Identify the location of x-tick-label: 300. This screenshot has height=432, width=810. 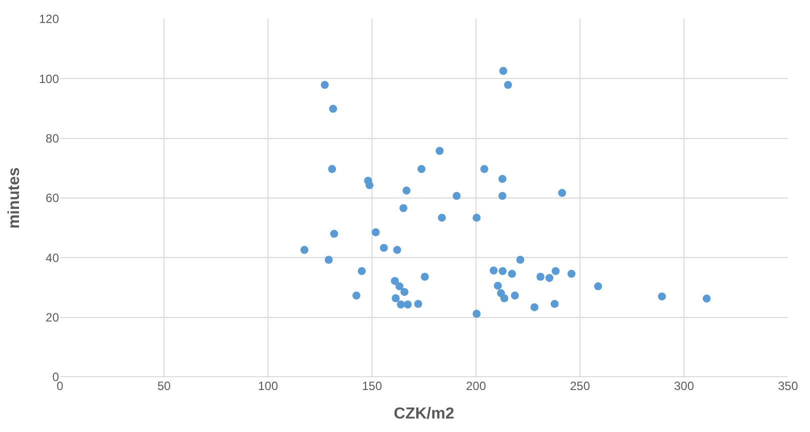
(684, 386).